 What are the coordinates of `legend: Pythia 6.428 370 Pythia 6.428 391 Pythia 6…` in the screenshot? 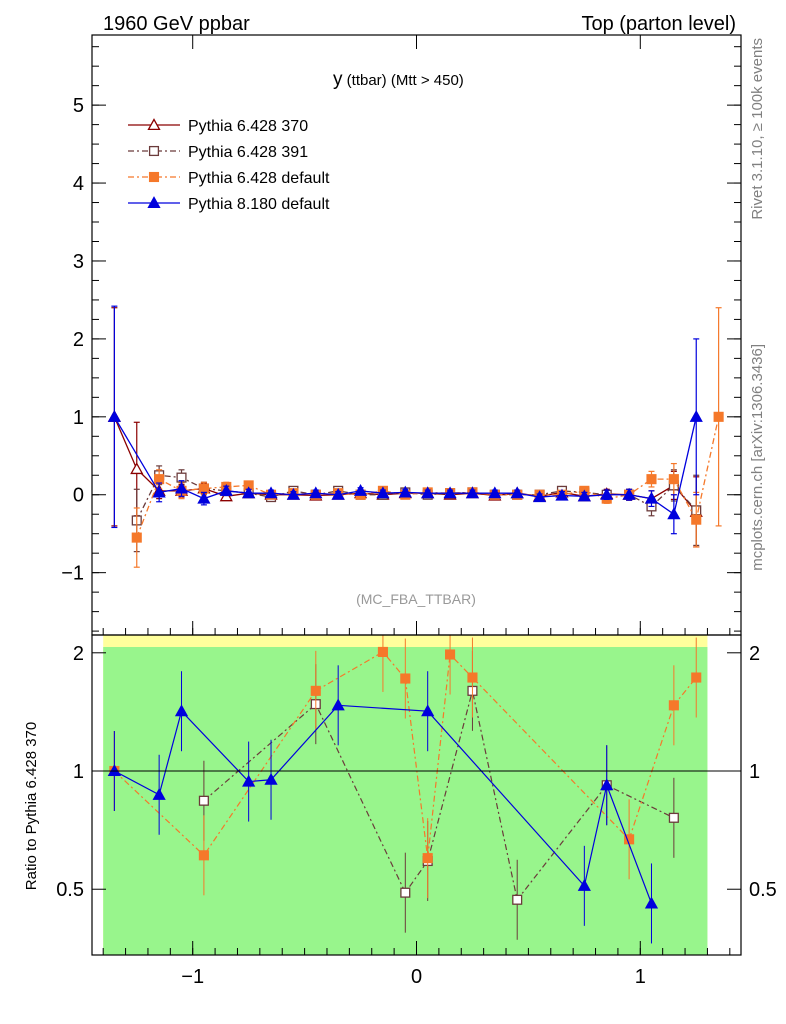 It's located at (229, 165).